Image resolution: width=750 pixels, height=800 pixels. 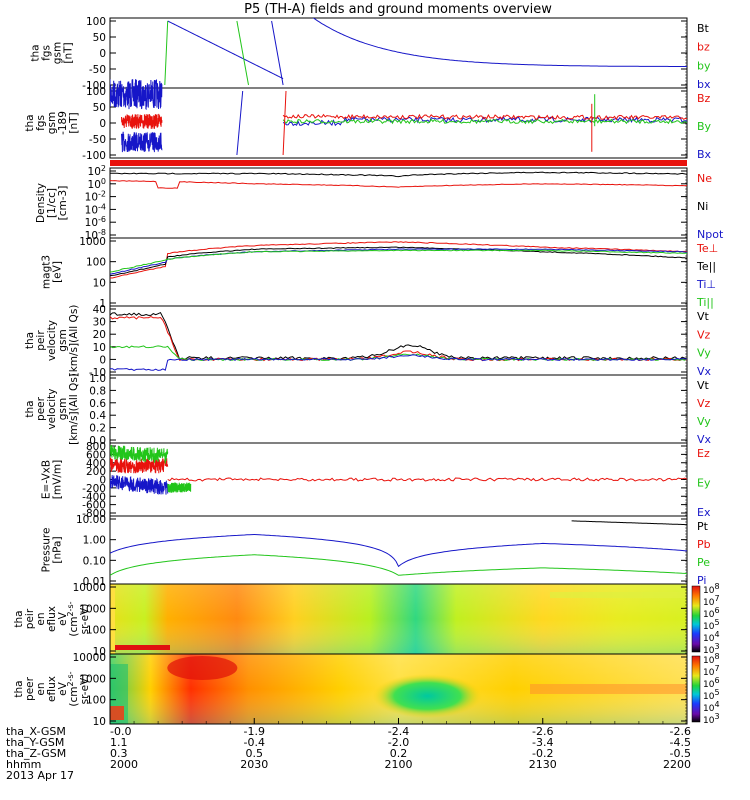 I want to click on legend-Ti⊥: Ti⊥, so click(x=706, y=284).